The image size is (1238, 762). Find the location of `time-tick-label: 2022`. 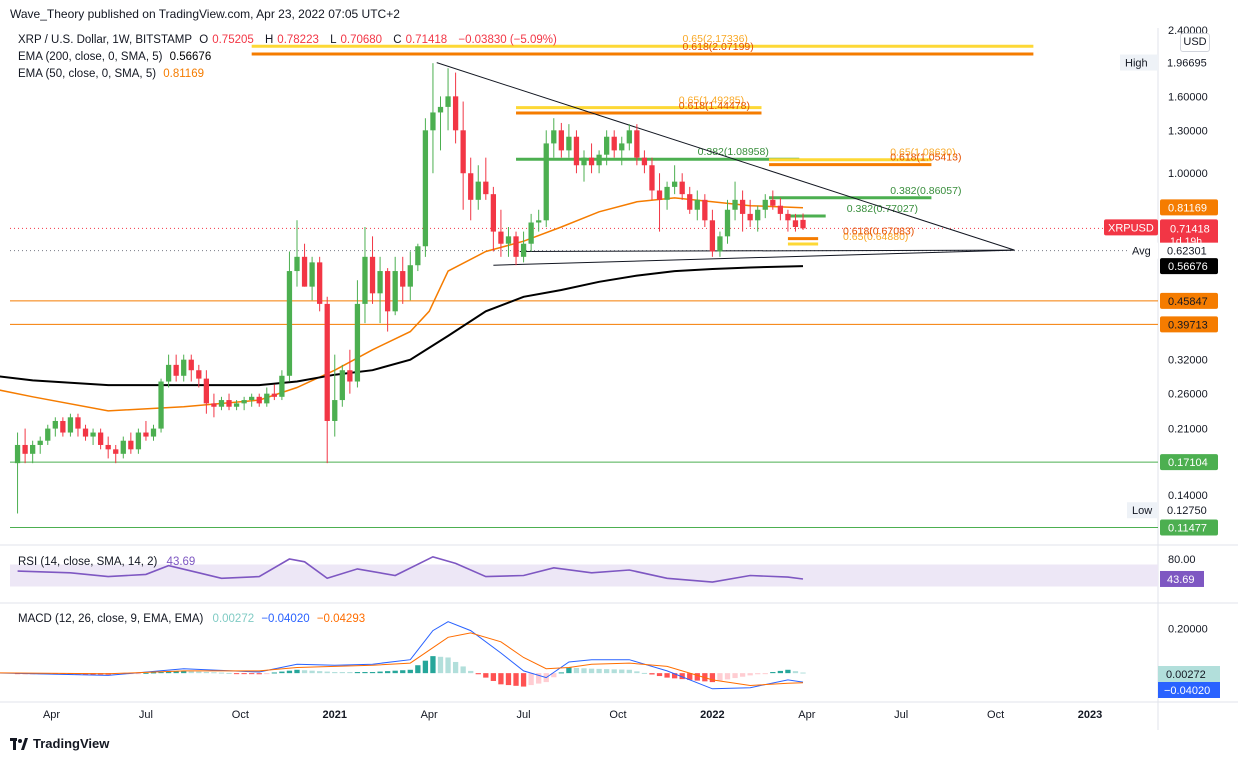

time-tick-label: 2022 is located at coordinates (712, 715).